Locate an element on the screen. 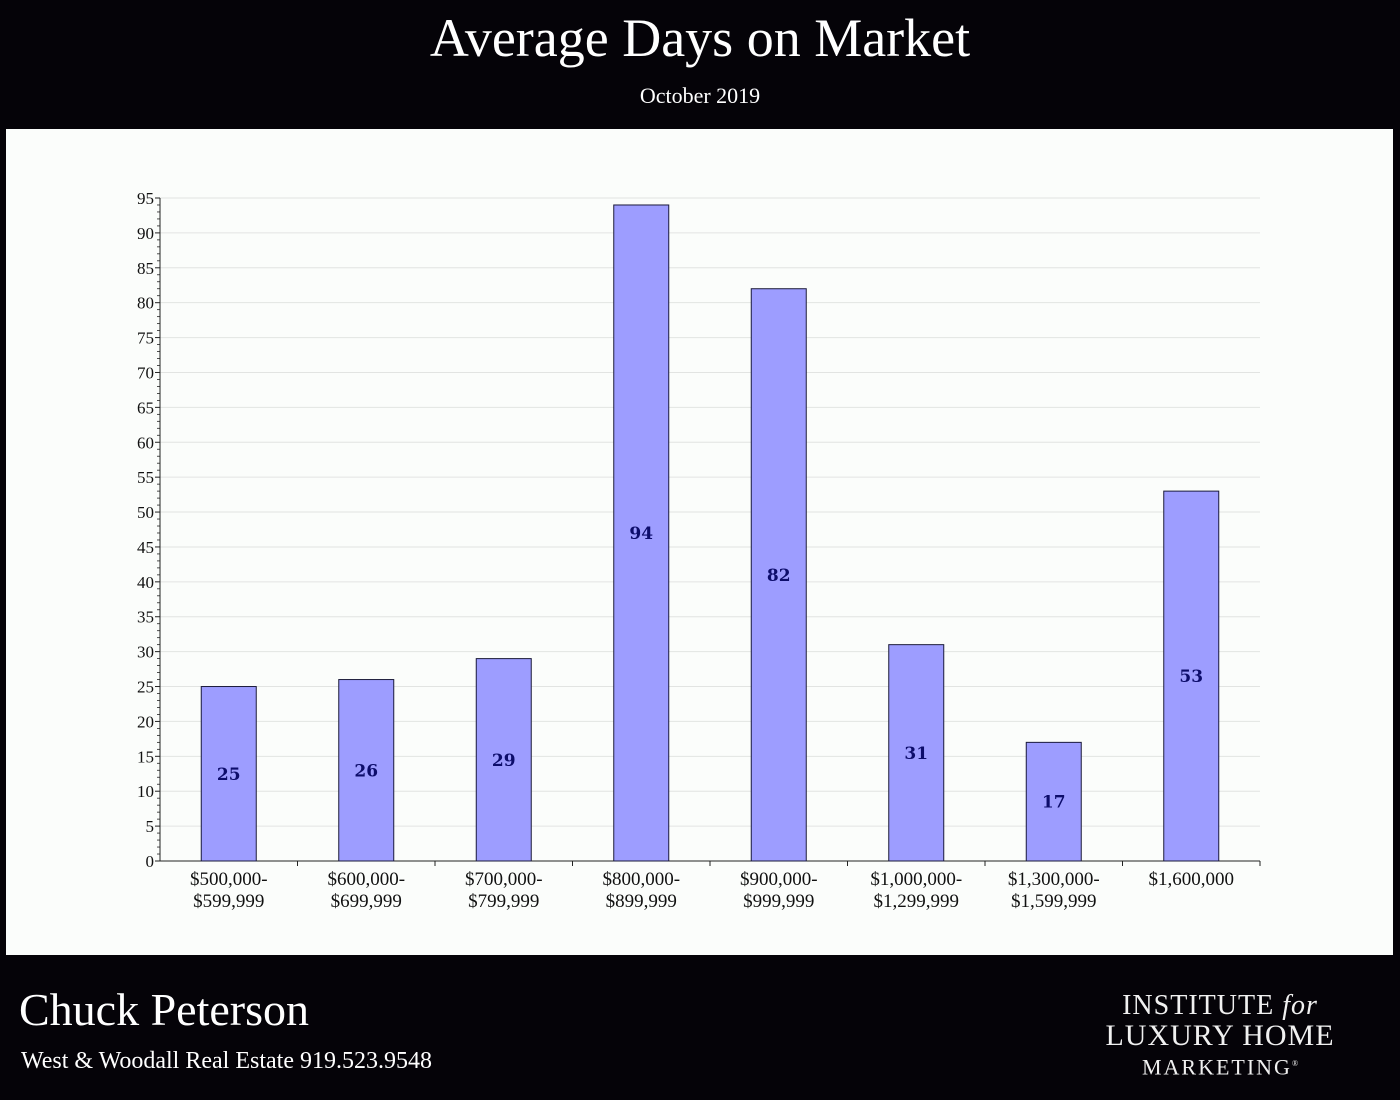 This screenshot has height=1100, width=1400. y-tick-label: 15 is located at coordinates (145, 756).